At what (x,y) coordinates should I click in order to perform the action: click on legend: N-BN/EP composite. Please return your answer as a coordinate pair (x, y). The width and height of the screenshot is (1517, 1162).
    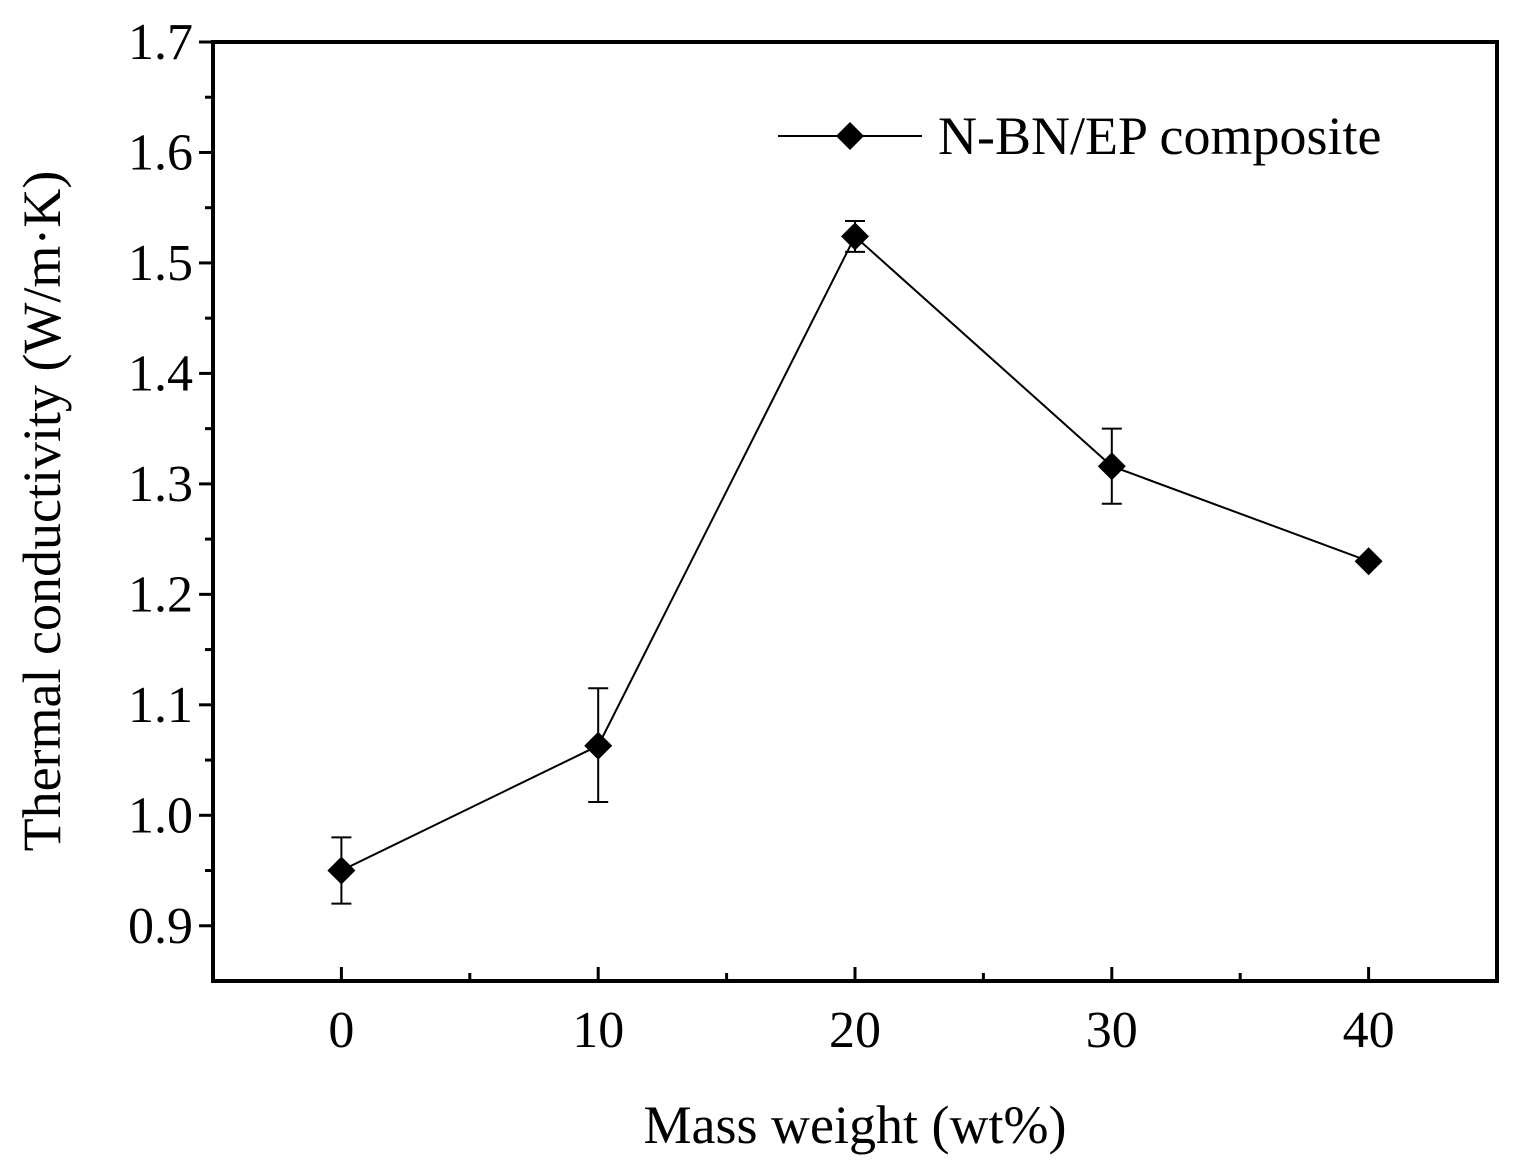
    Looking at the image, I should click on (1079, 136).